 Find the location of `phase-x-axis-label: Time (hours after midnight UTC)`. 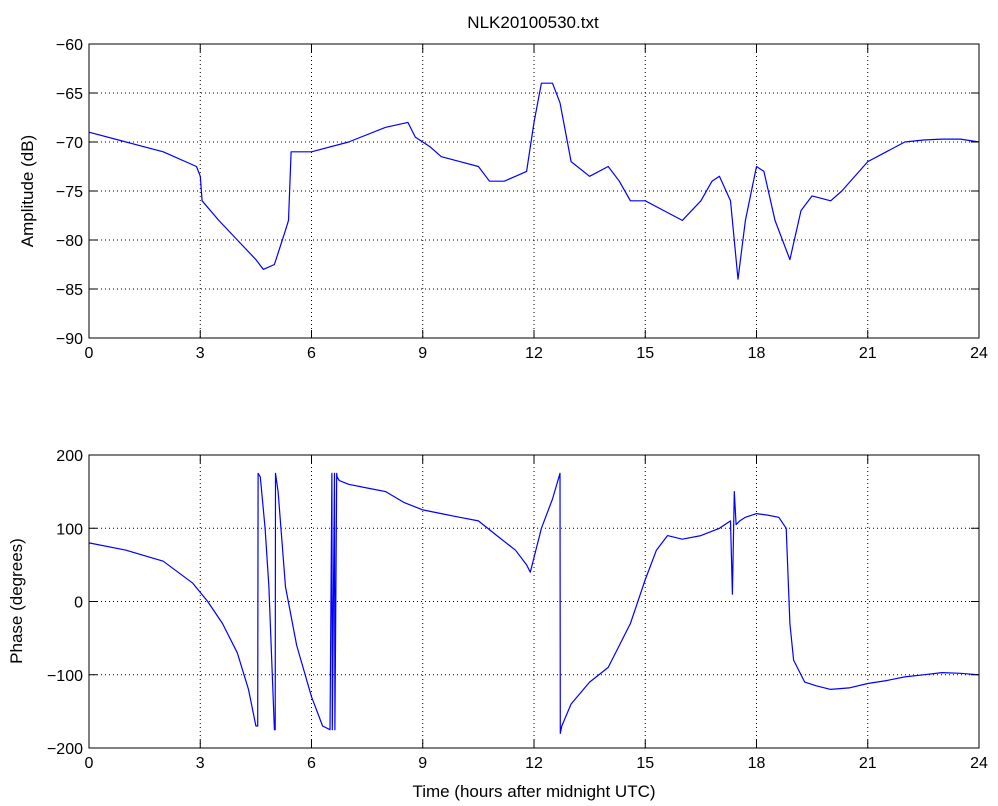

phase-x-axis-label: Time (hours after midnight UTC) is located at coordinates (533, 791).